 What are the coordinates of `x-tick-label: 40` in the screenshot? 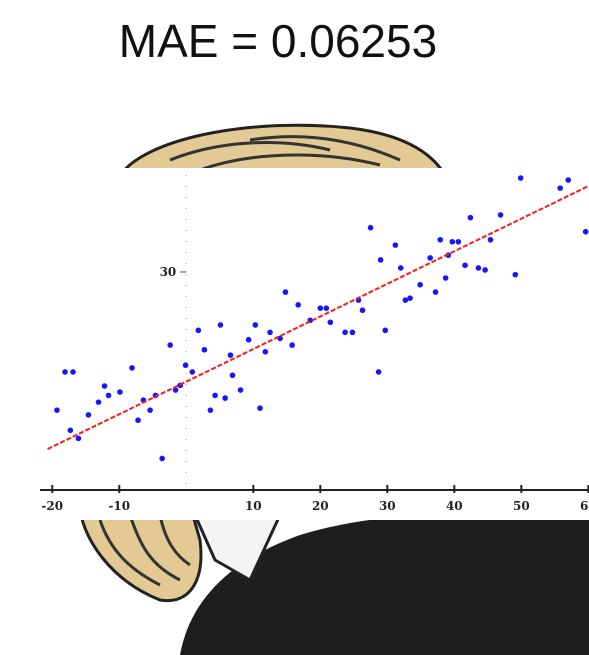 It's located at (454, 506).